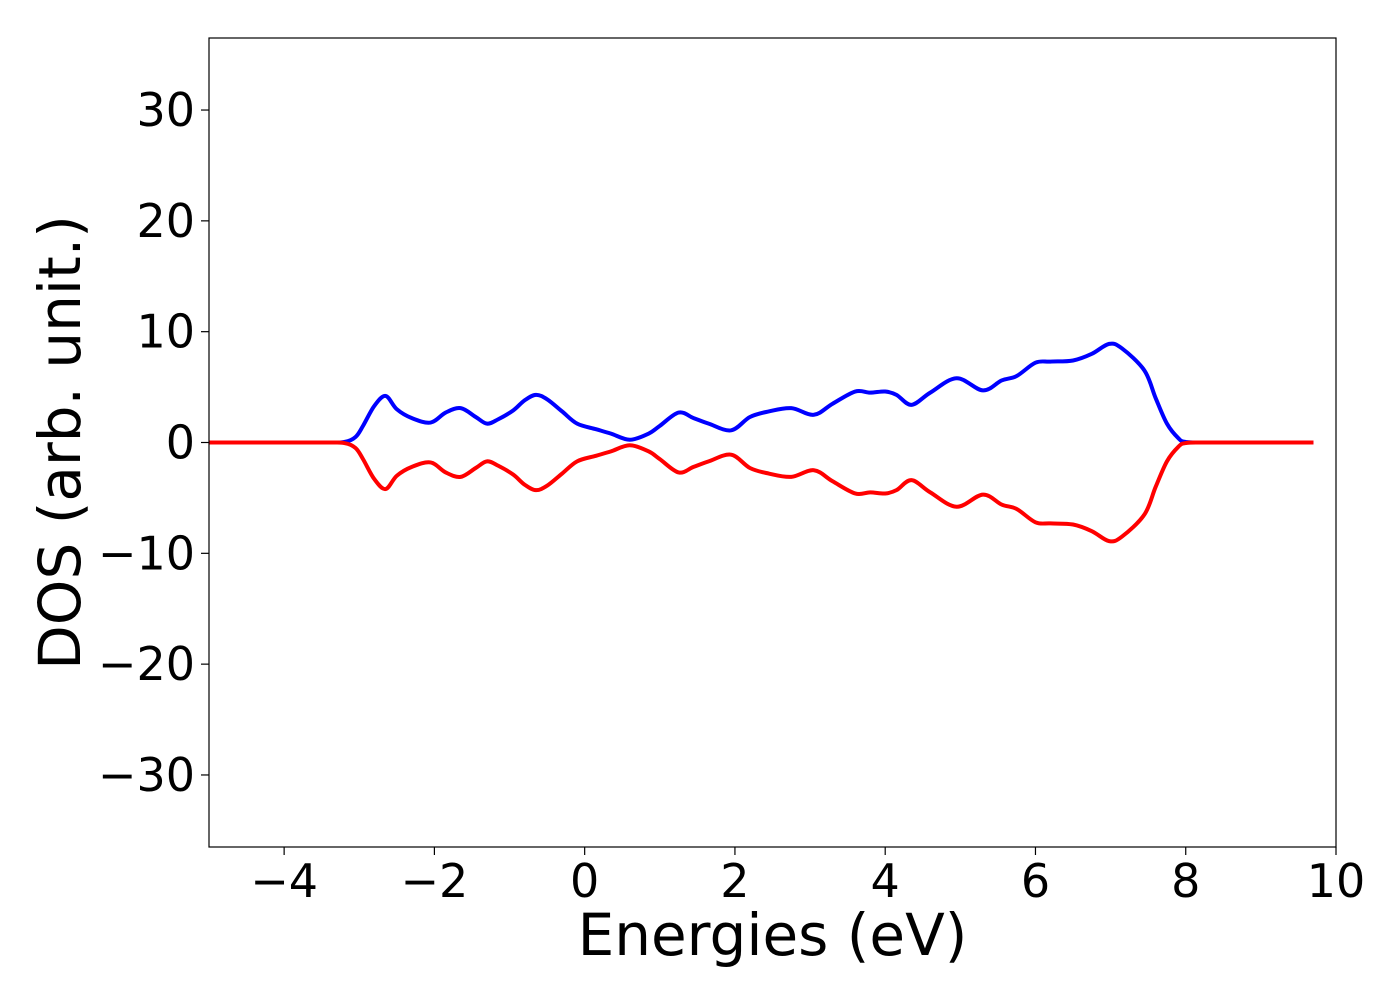 Image resolution: width=1400 pixels, height=1005 pixels. I want to click on x-tick-label: −2, so click(434, 881).